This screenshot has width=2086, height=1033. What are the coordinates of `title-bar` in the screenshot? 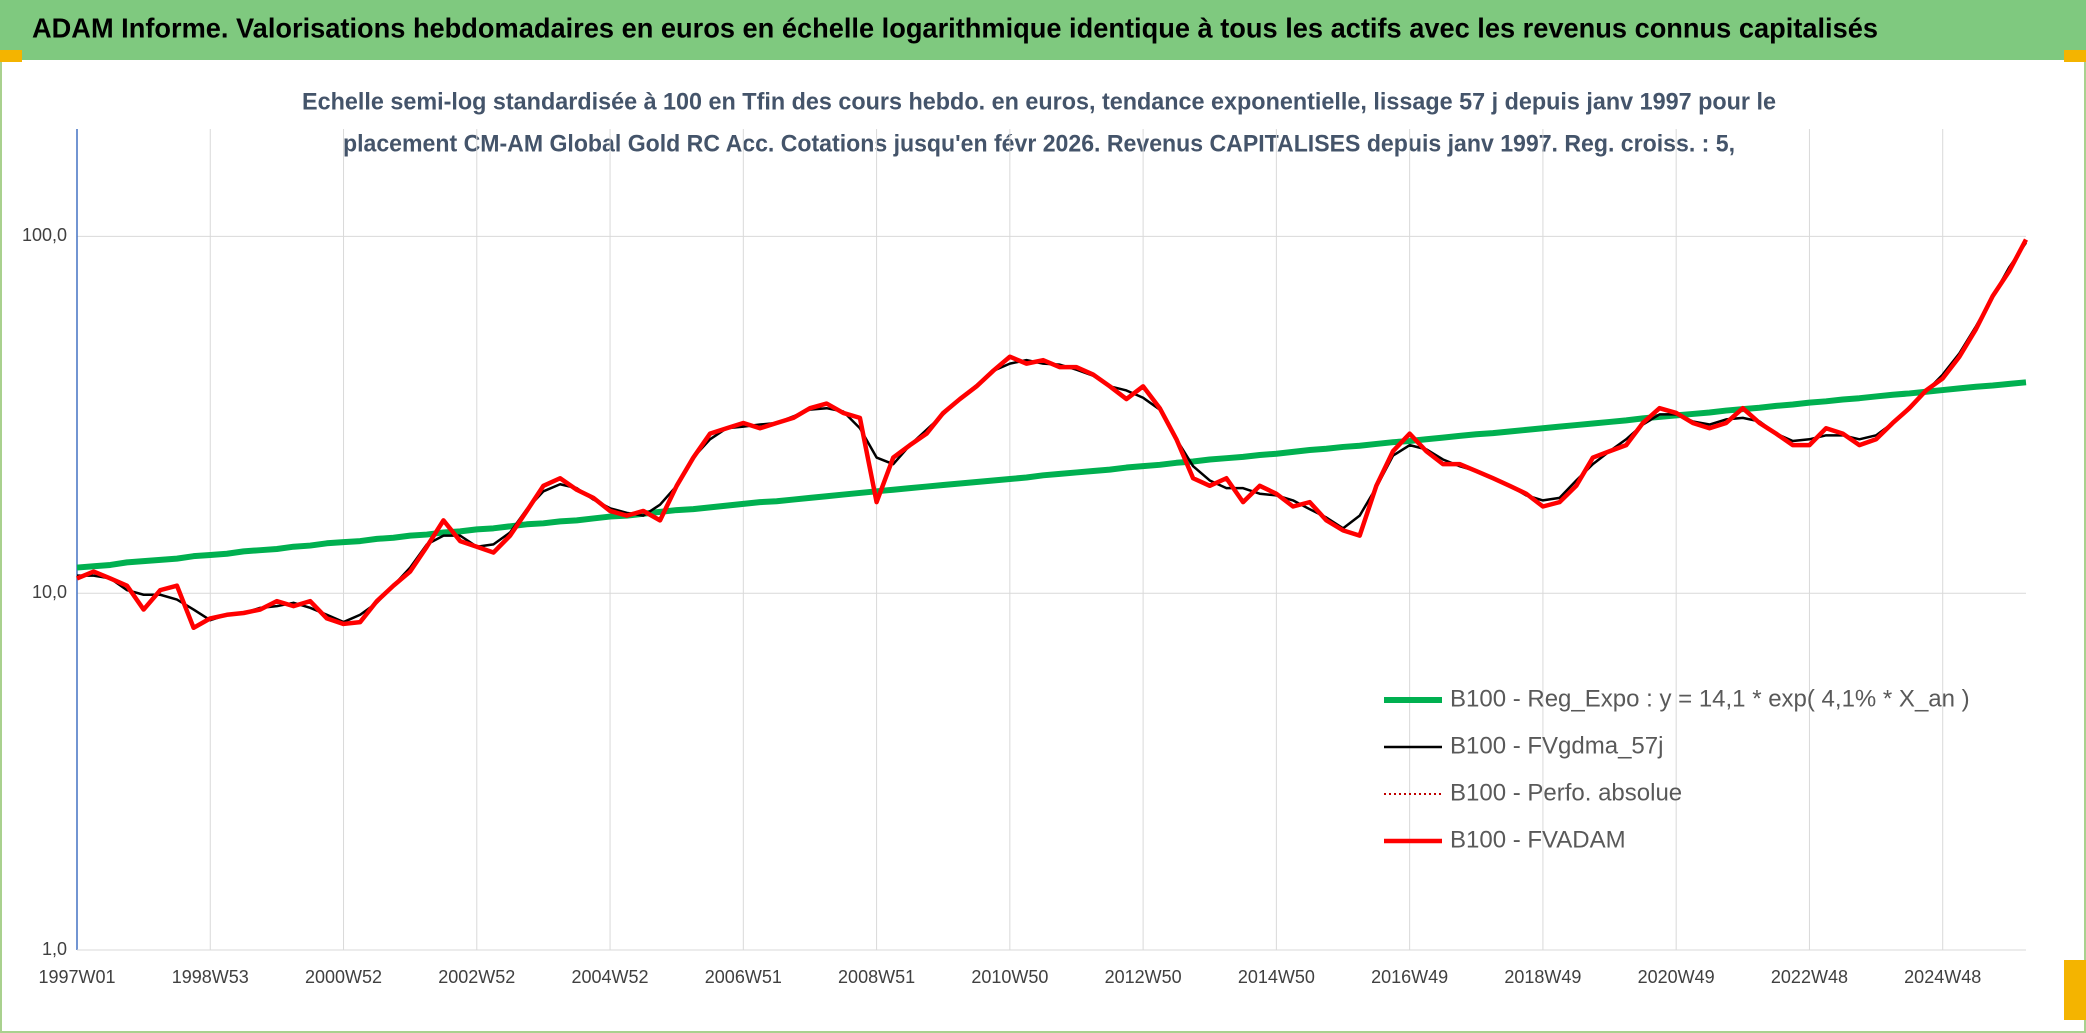 It's located at (1043, 30).